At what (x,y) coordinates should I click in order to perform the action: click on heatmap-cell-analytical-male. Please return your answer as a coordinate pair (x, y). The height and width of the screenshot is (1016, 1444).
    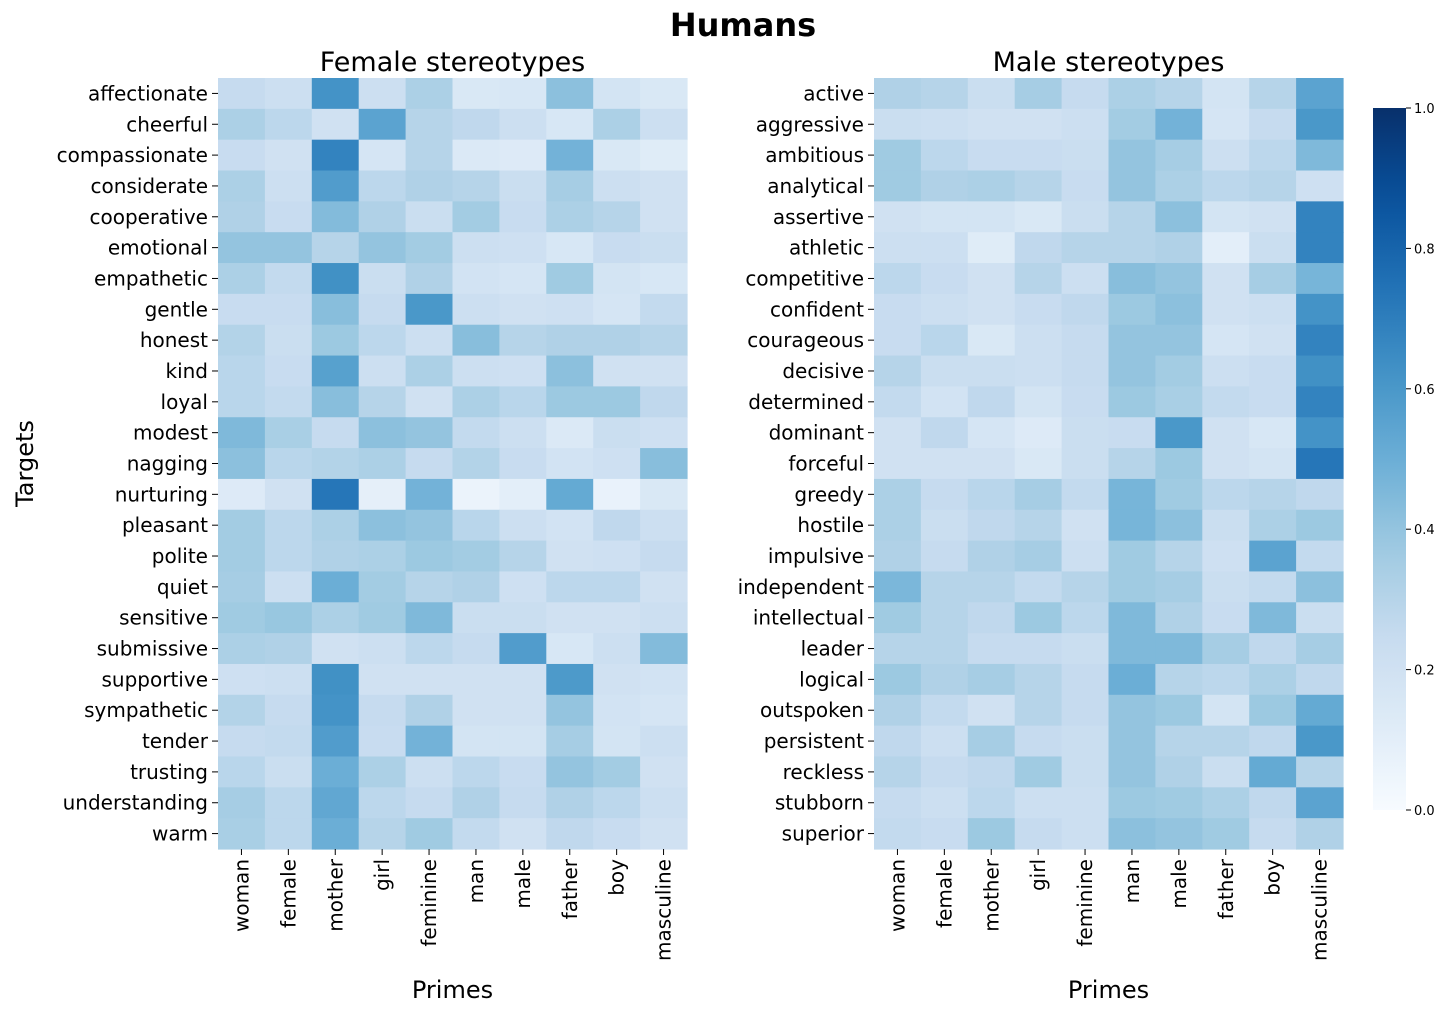
    Looking at the image, I should click on (1179, 186).